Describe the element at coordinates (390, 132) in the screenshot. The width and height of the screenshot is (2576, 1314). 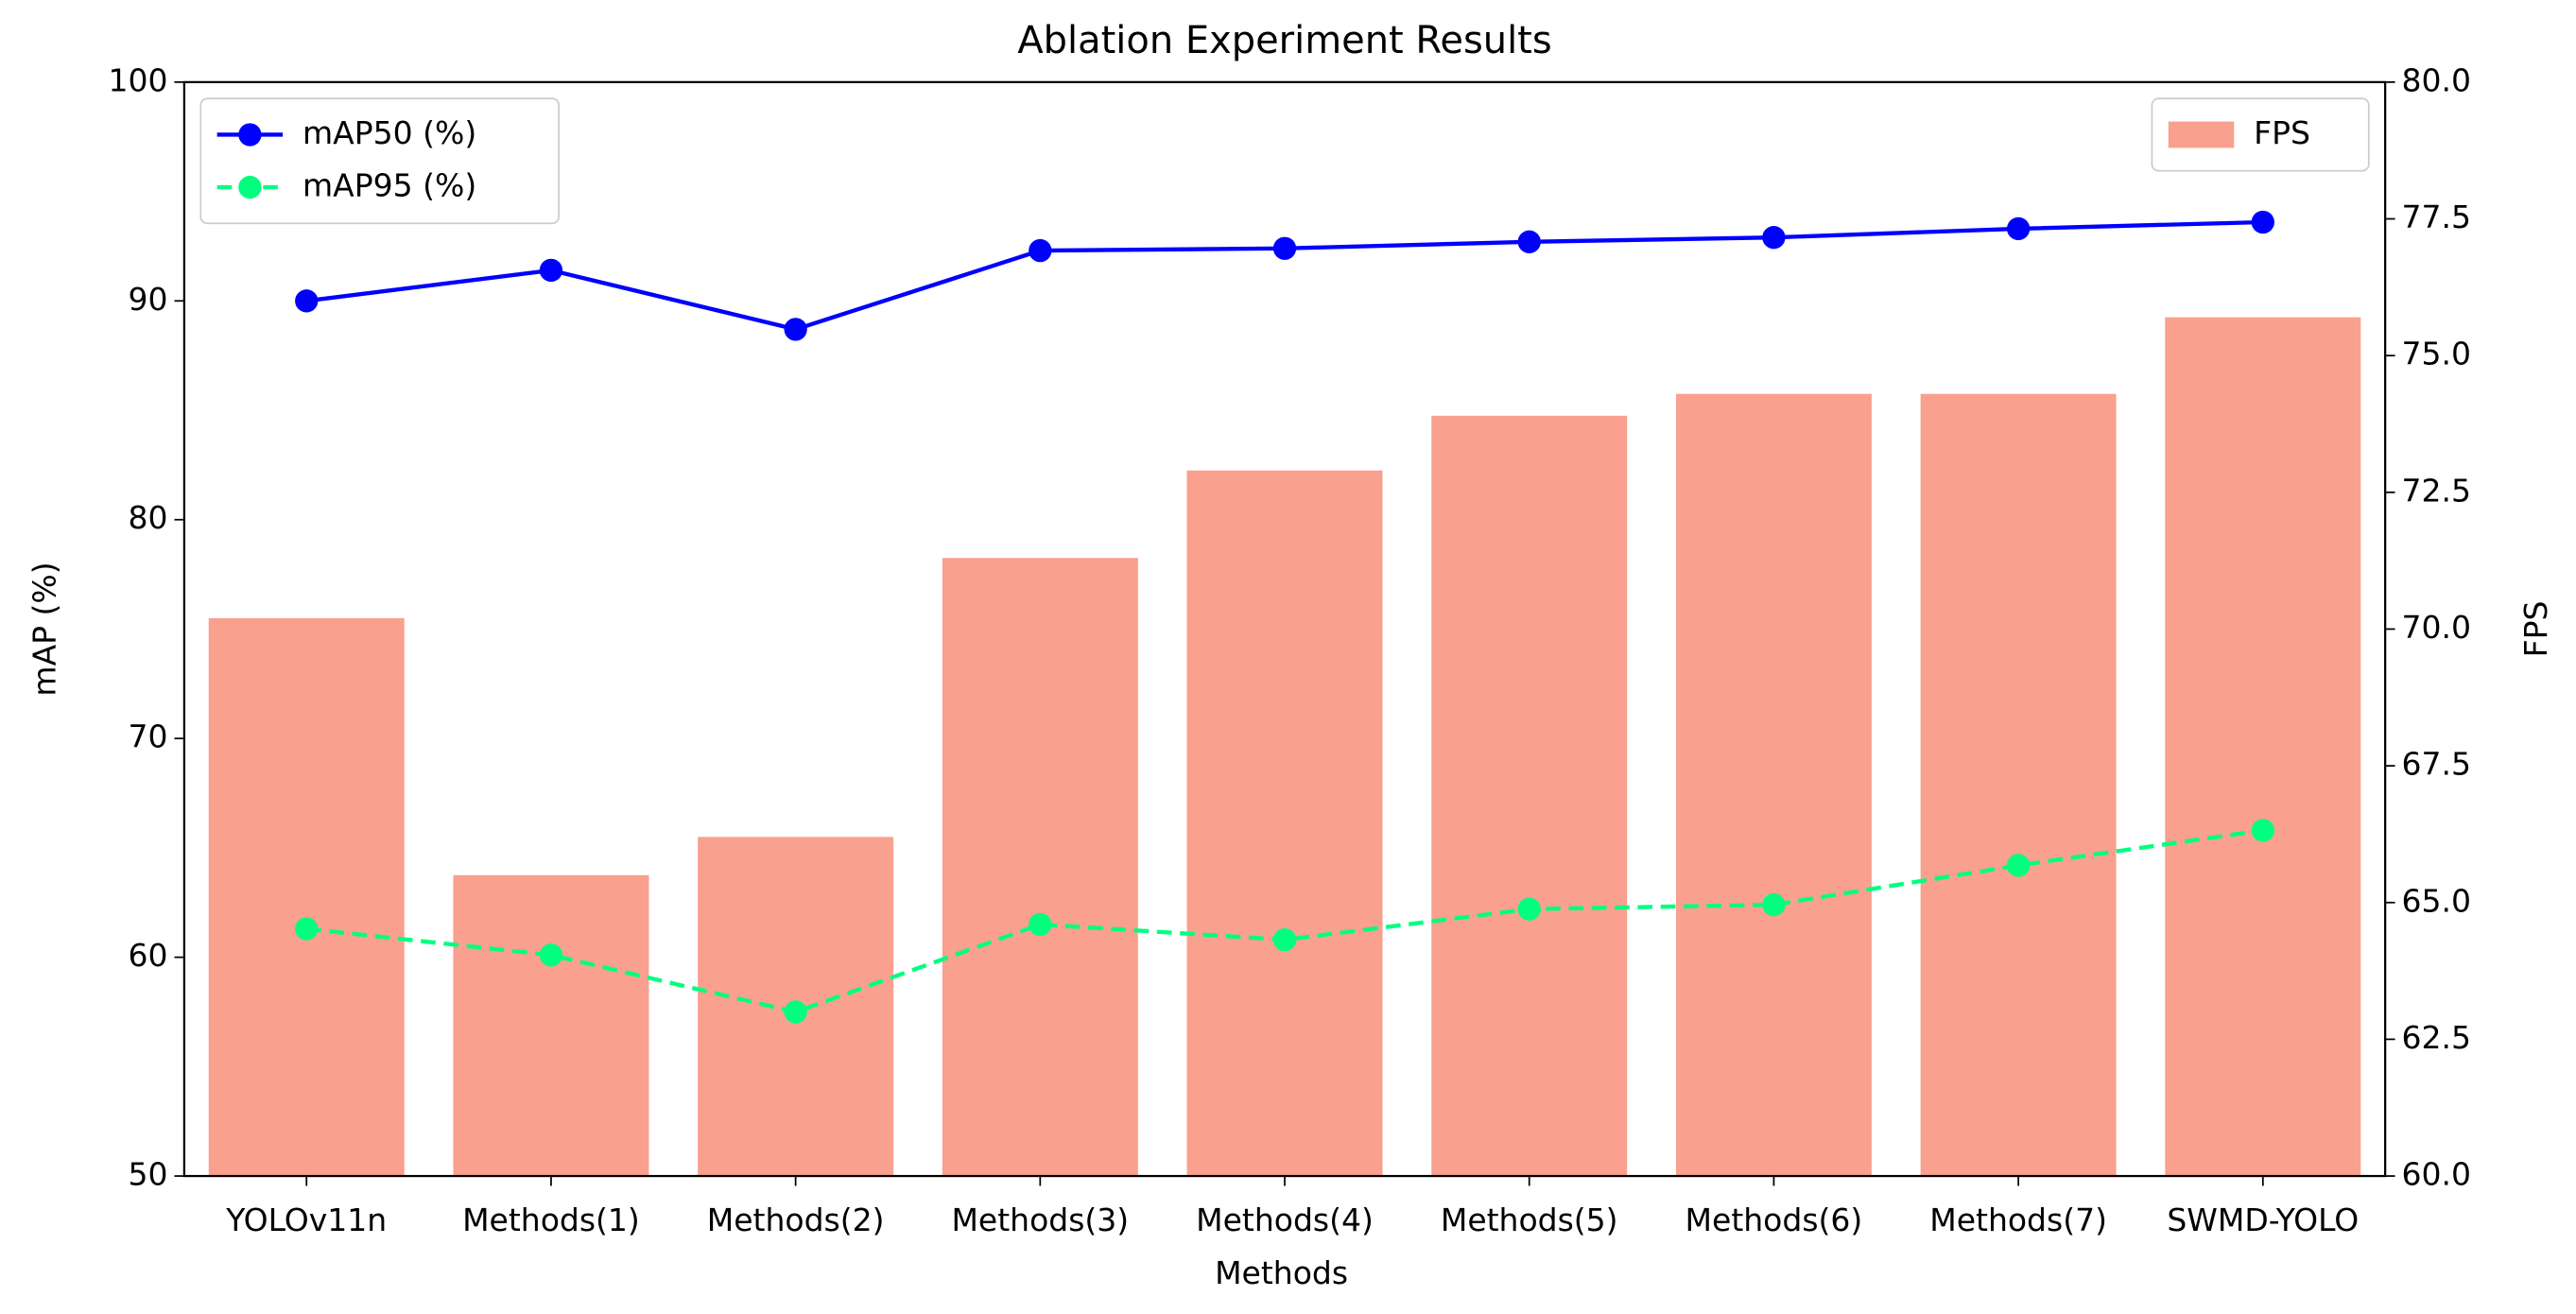
I see `legend-label: mAP50 (%)` at that location.